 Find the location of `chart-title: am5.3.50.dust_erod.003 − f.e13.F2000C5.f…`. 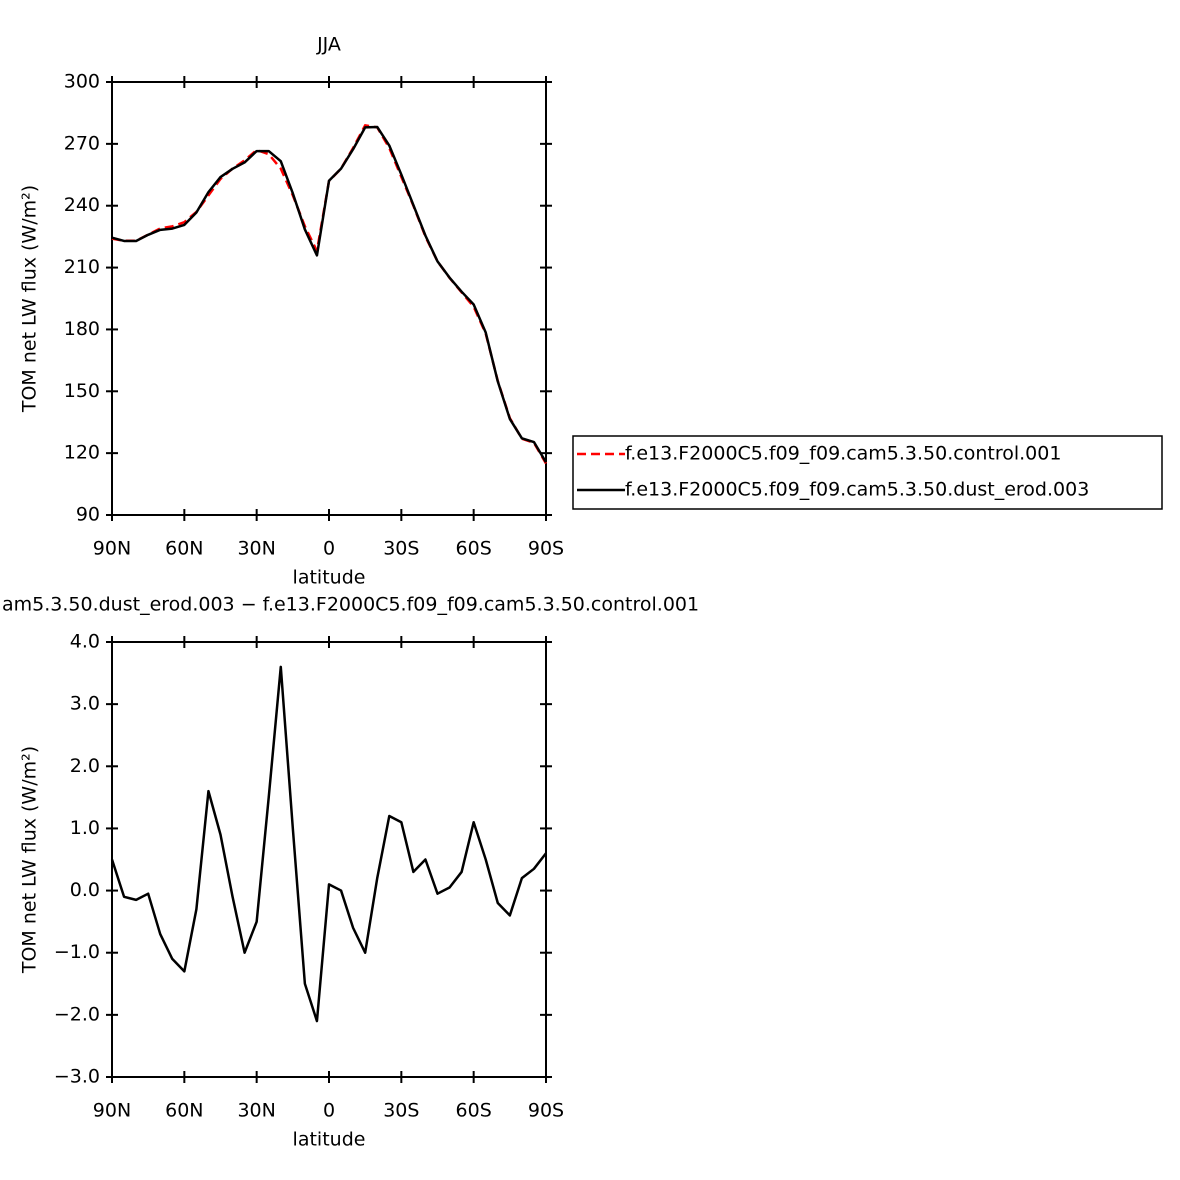

chart-title: am5.3.50.dust_erod.003 − f.e13.F2000C5.f… is located at coordinates (350, 605).